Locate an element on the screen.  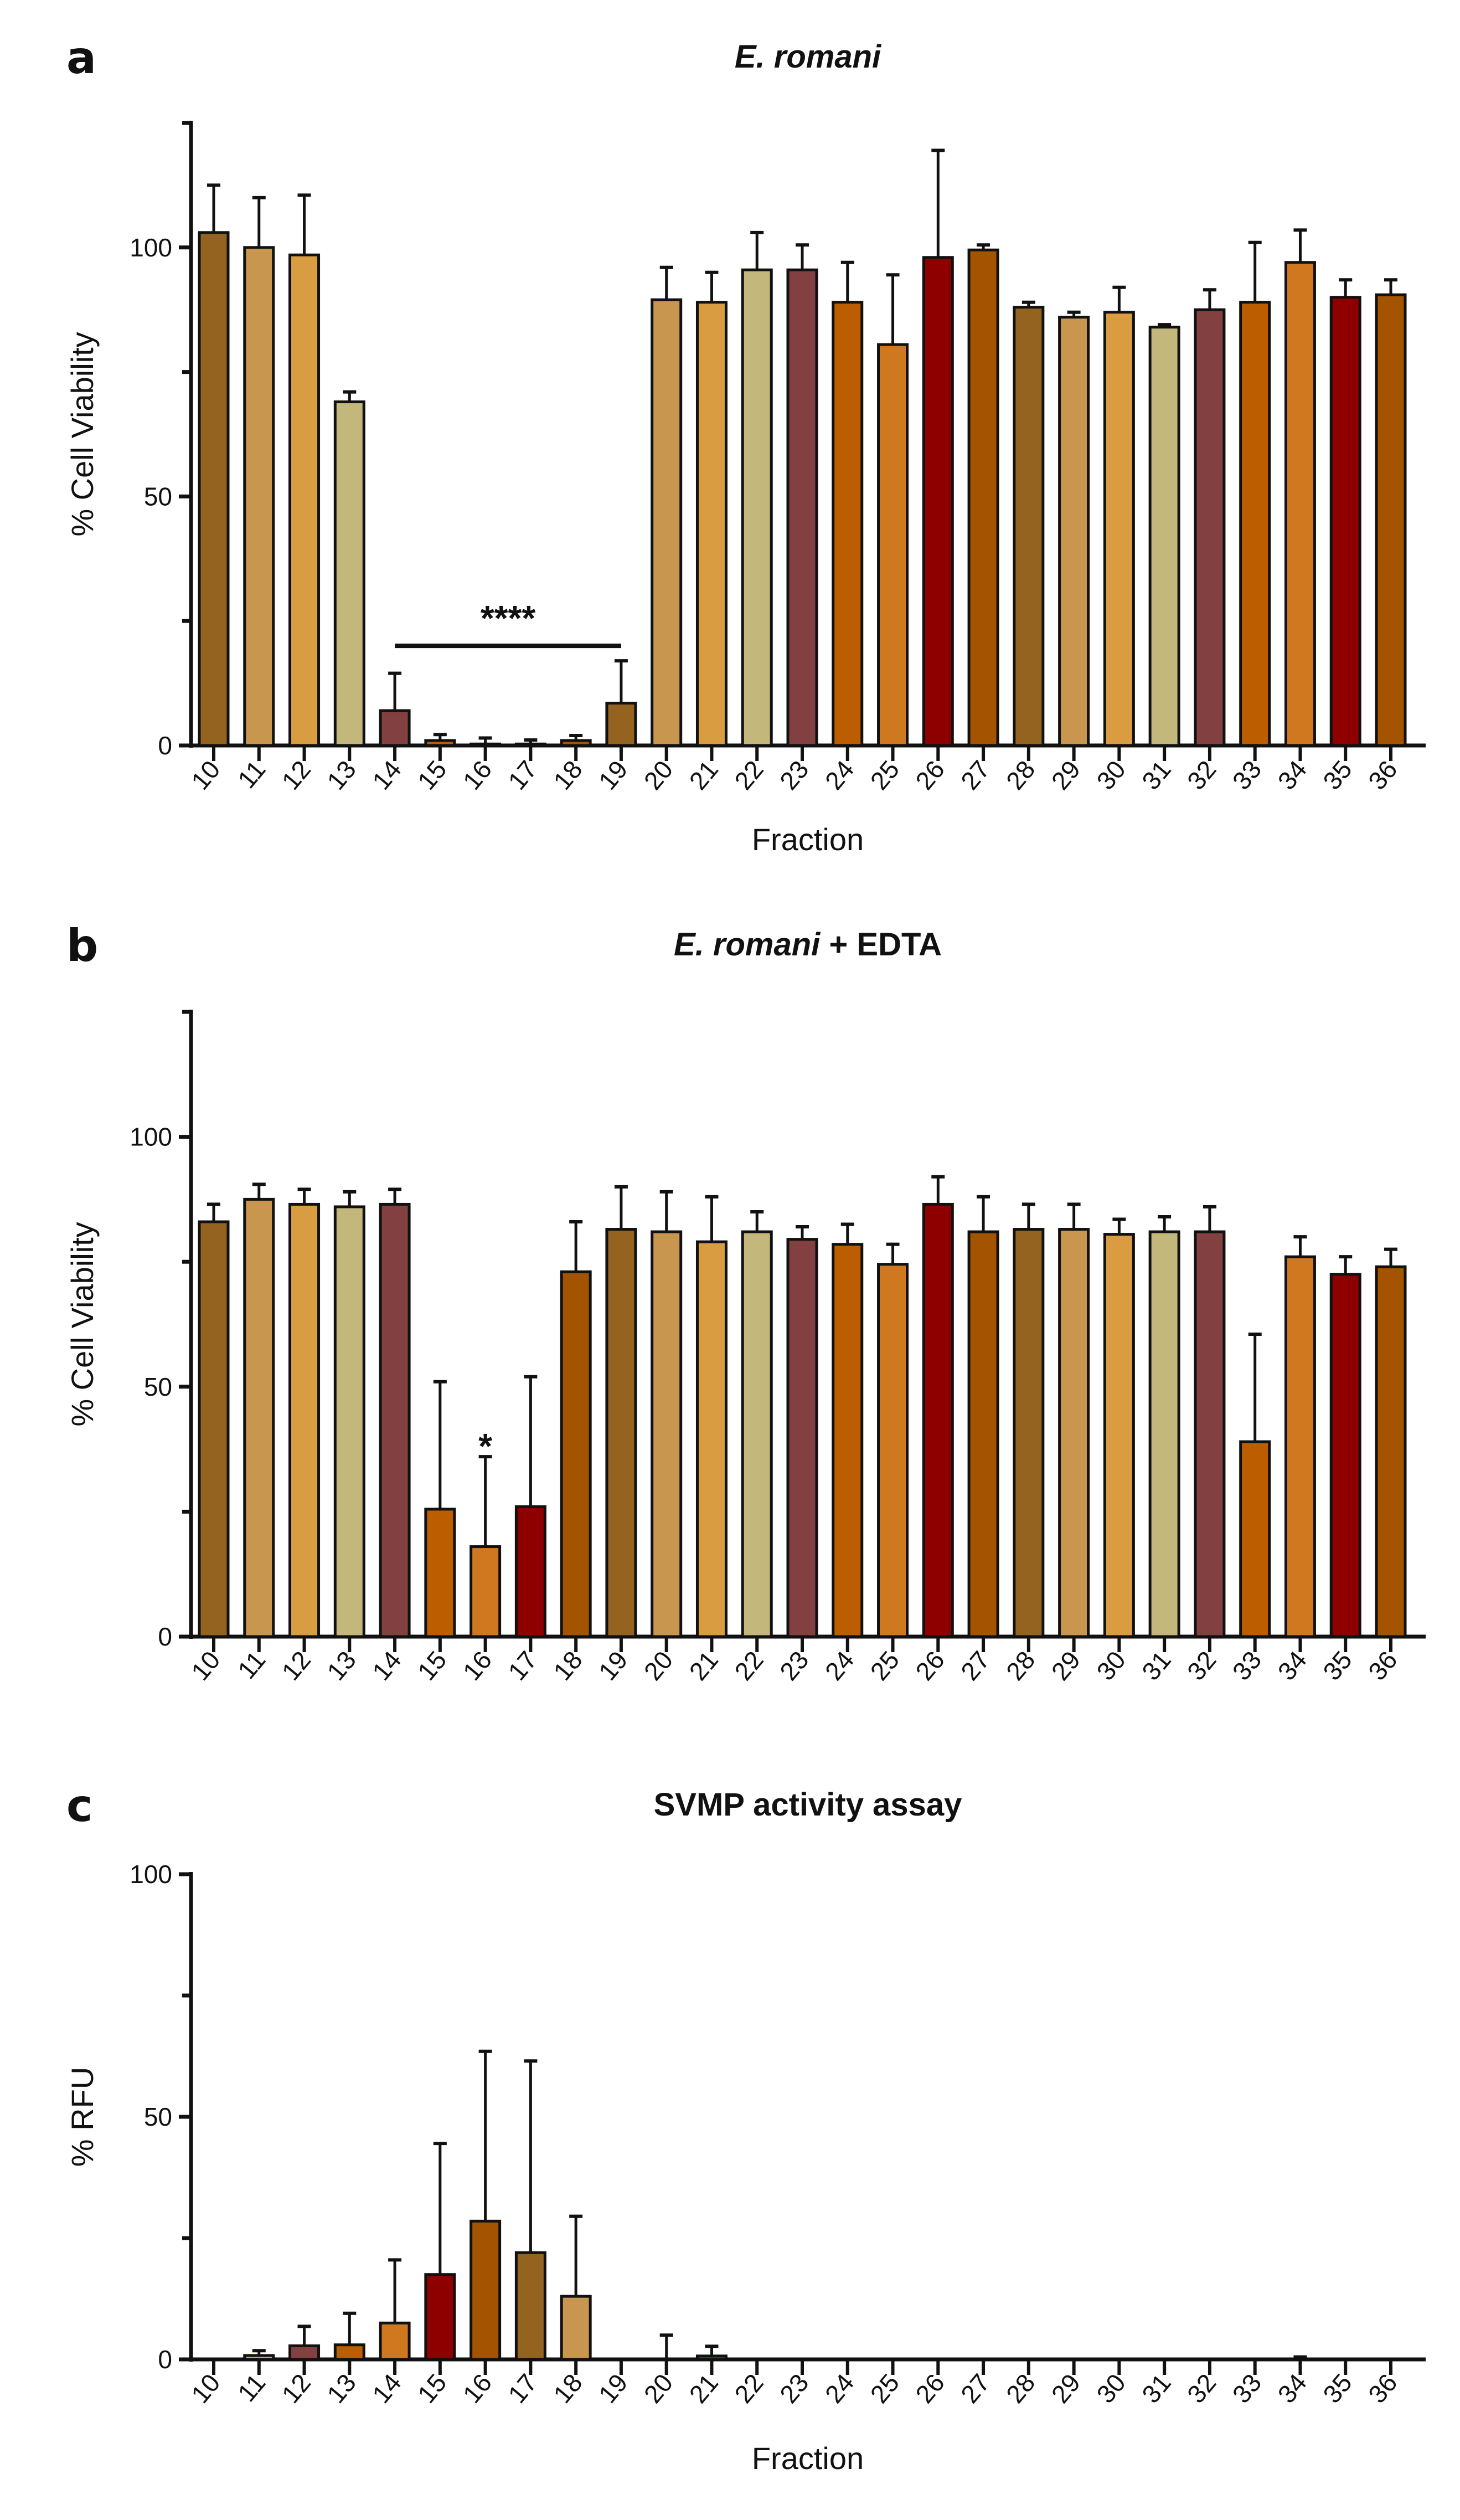
x-tick-label: 25 is located at coordinates (885, 2388).